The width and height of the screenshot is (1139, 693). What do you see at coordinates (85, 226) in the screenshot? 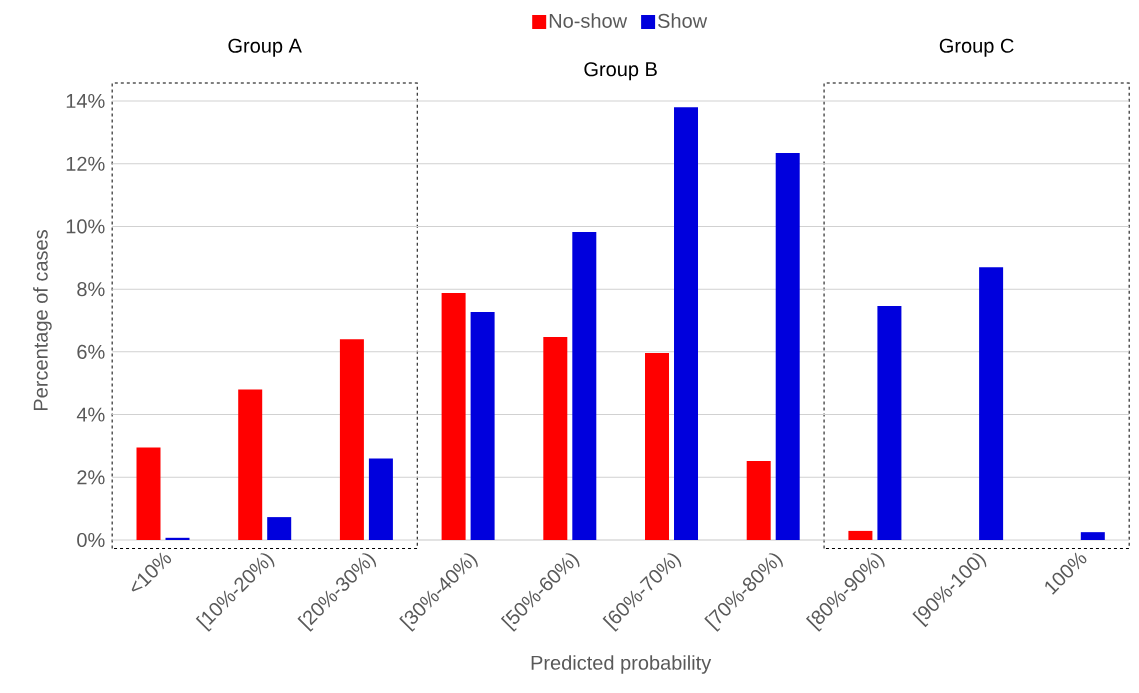
I see `y-tick-label: 10%` at bounding box center [85, 226].